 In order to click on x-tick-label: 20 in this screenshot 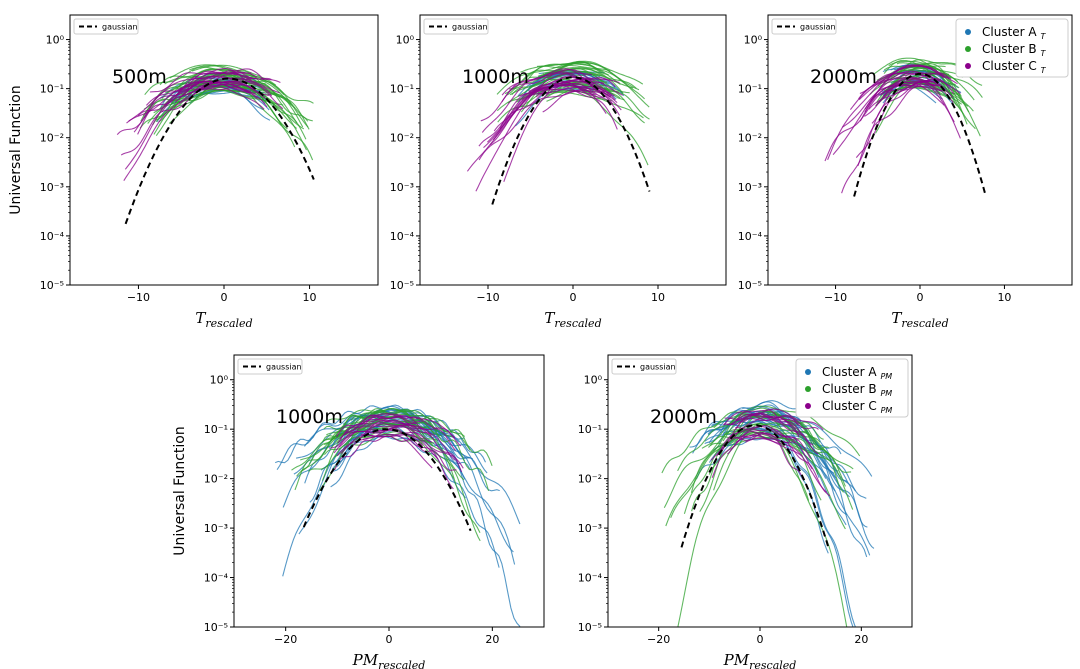, I will do `click(861, 639)`.